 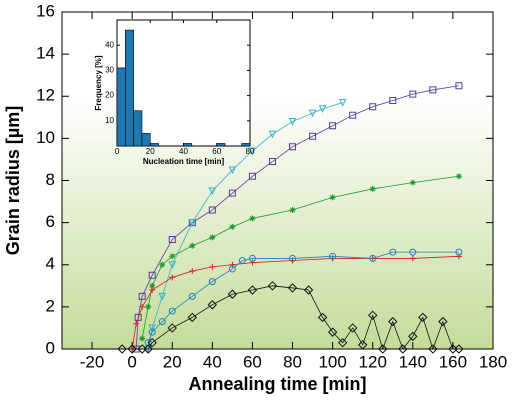 What do you see at coordinates (109, 44) in the screenshot?
I see `y-tick-label: 40` at bounding box center [109, 44].